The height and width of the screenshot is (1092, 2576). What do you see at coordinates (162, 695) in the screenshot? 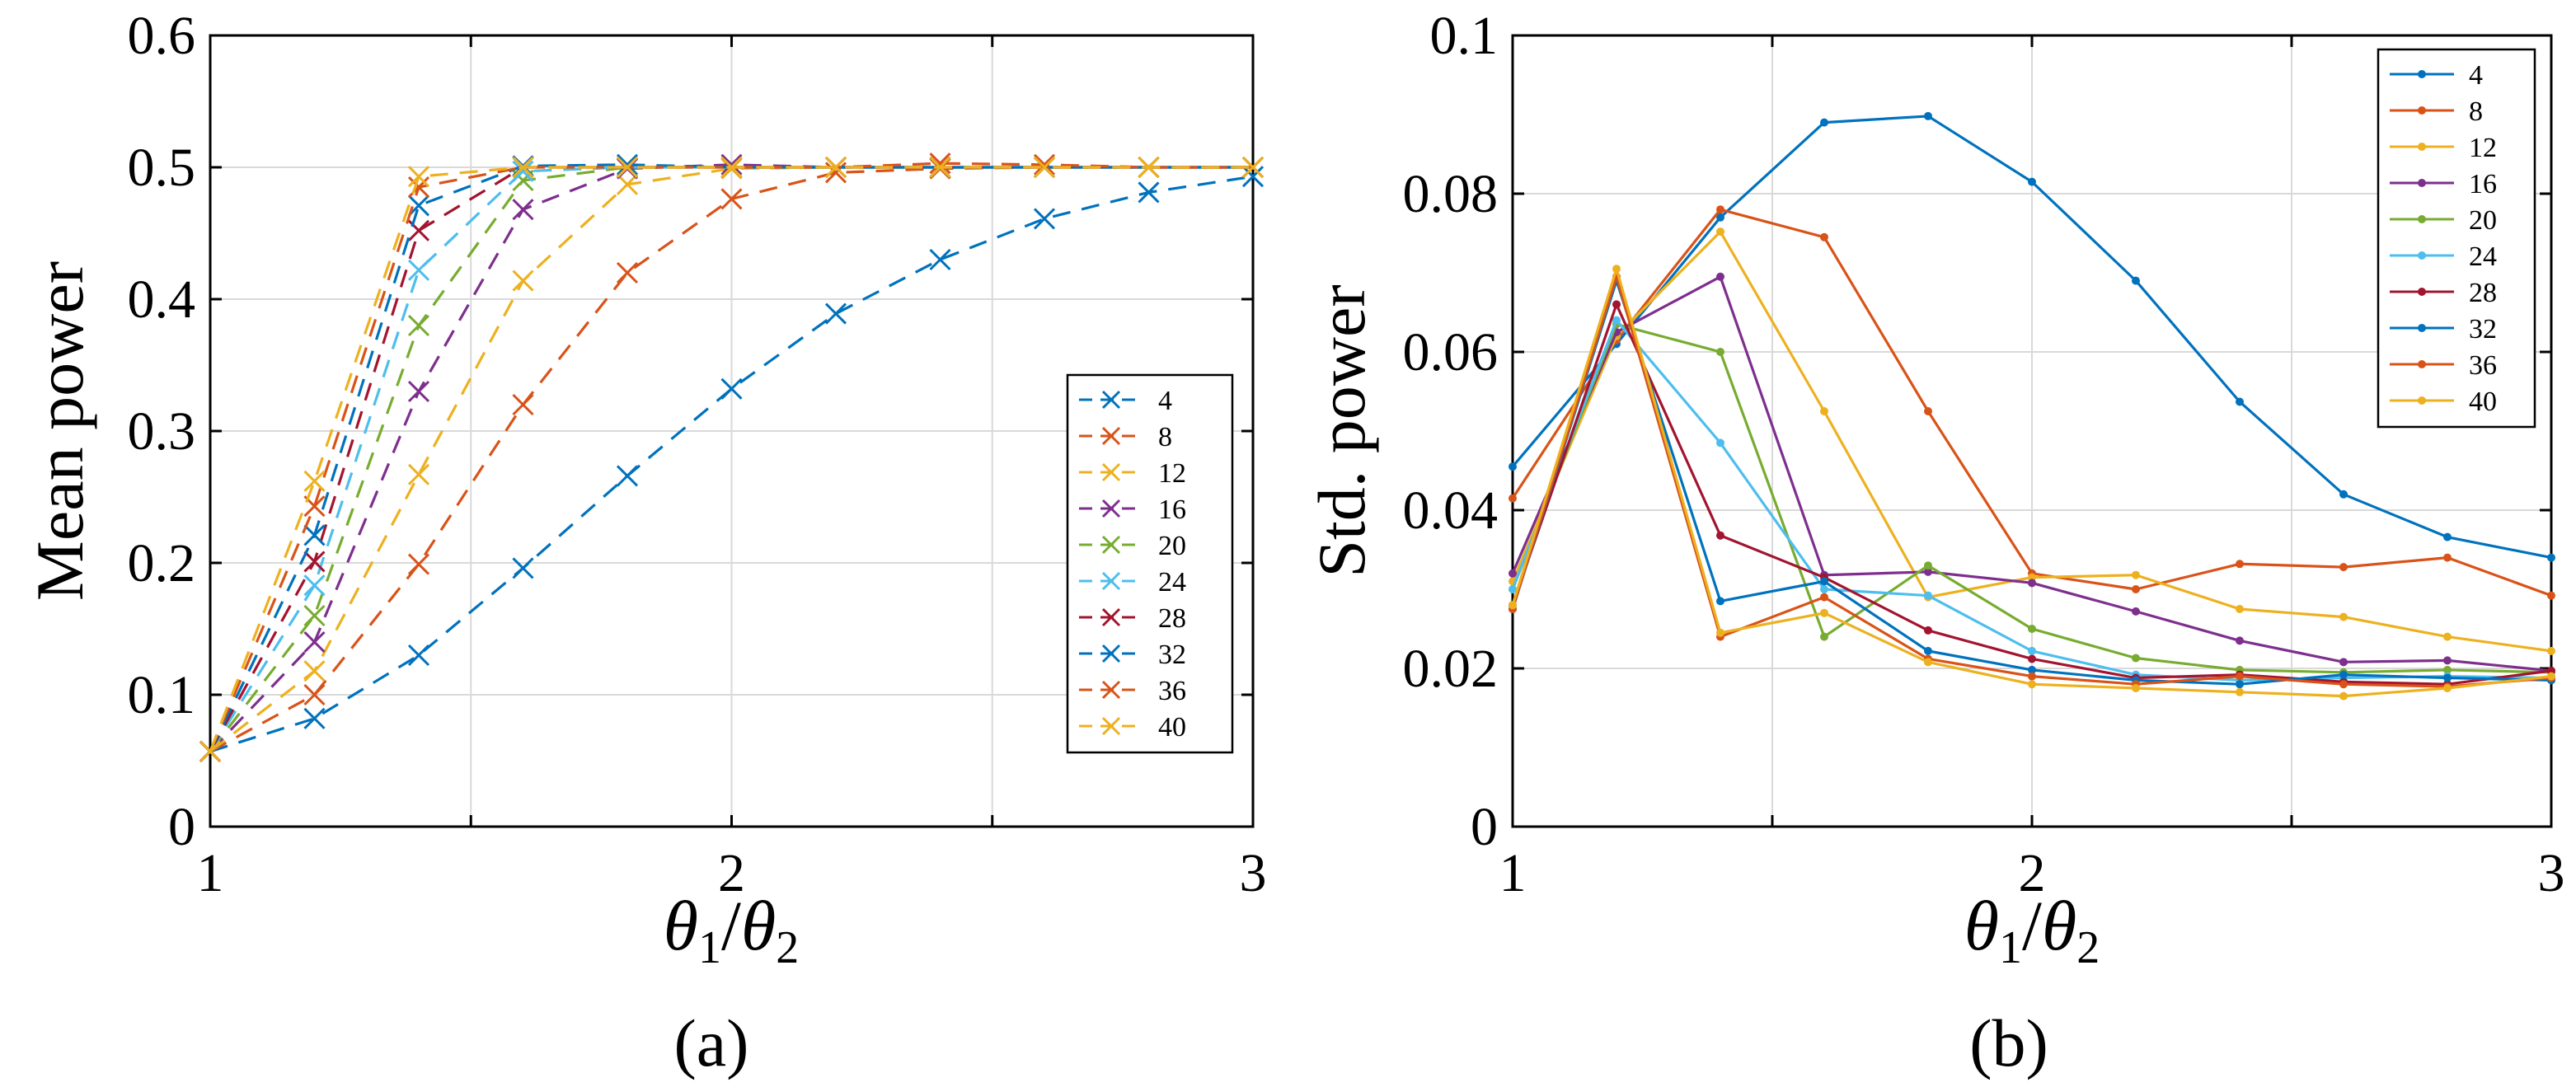
I see `panel-a-ytick-label: 0.1` at bounding box center [162, 695].